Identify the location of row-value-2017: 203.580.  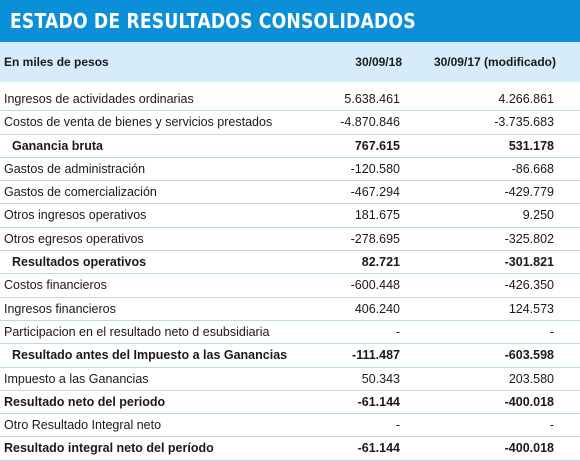
(531, 378).